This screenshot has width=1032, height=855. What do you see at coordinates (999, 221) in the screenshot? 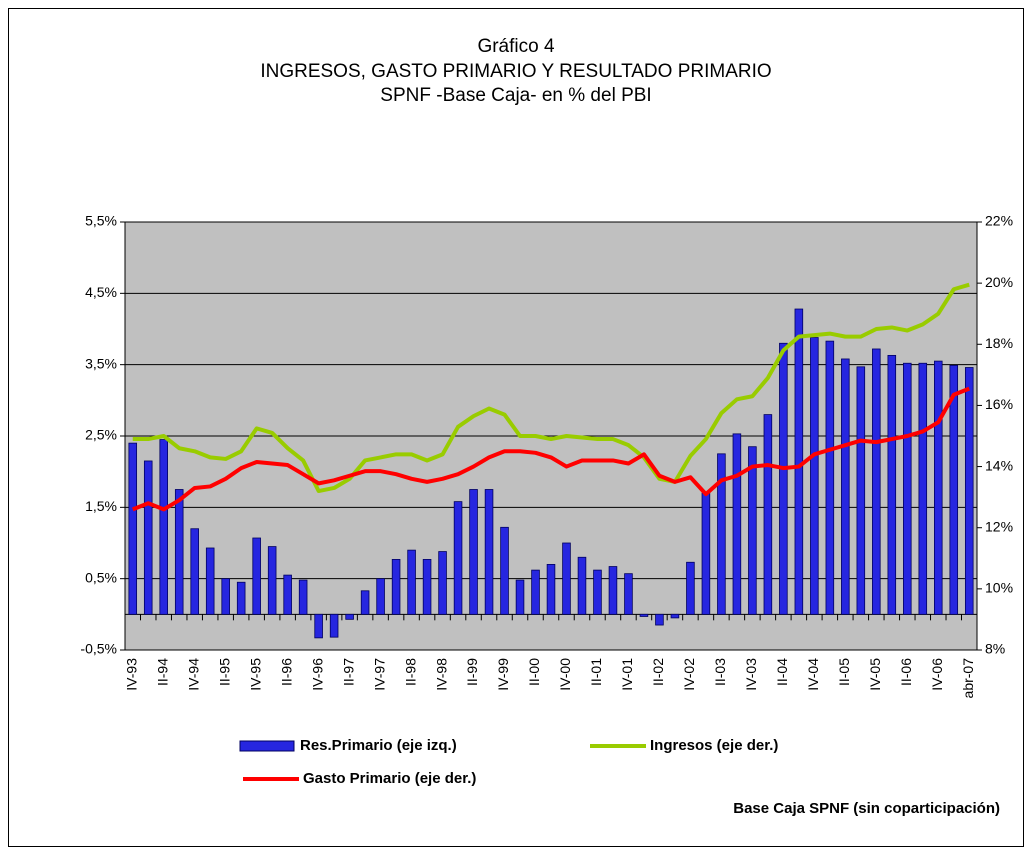
I see `y2-tick-label: 22%` at bounding box center [999, 221].